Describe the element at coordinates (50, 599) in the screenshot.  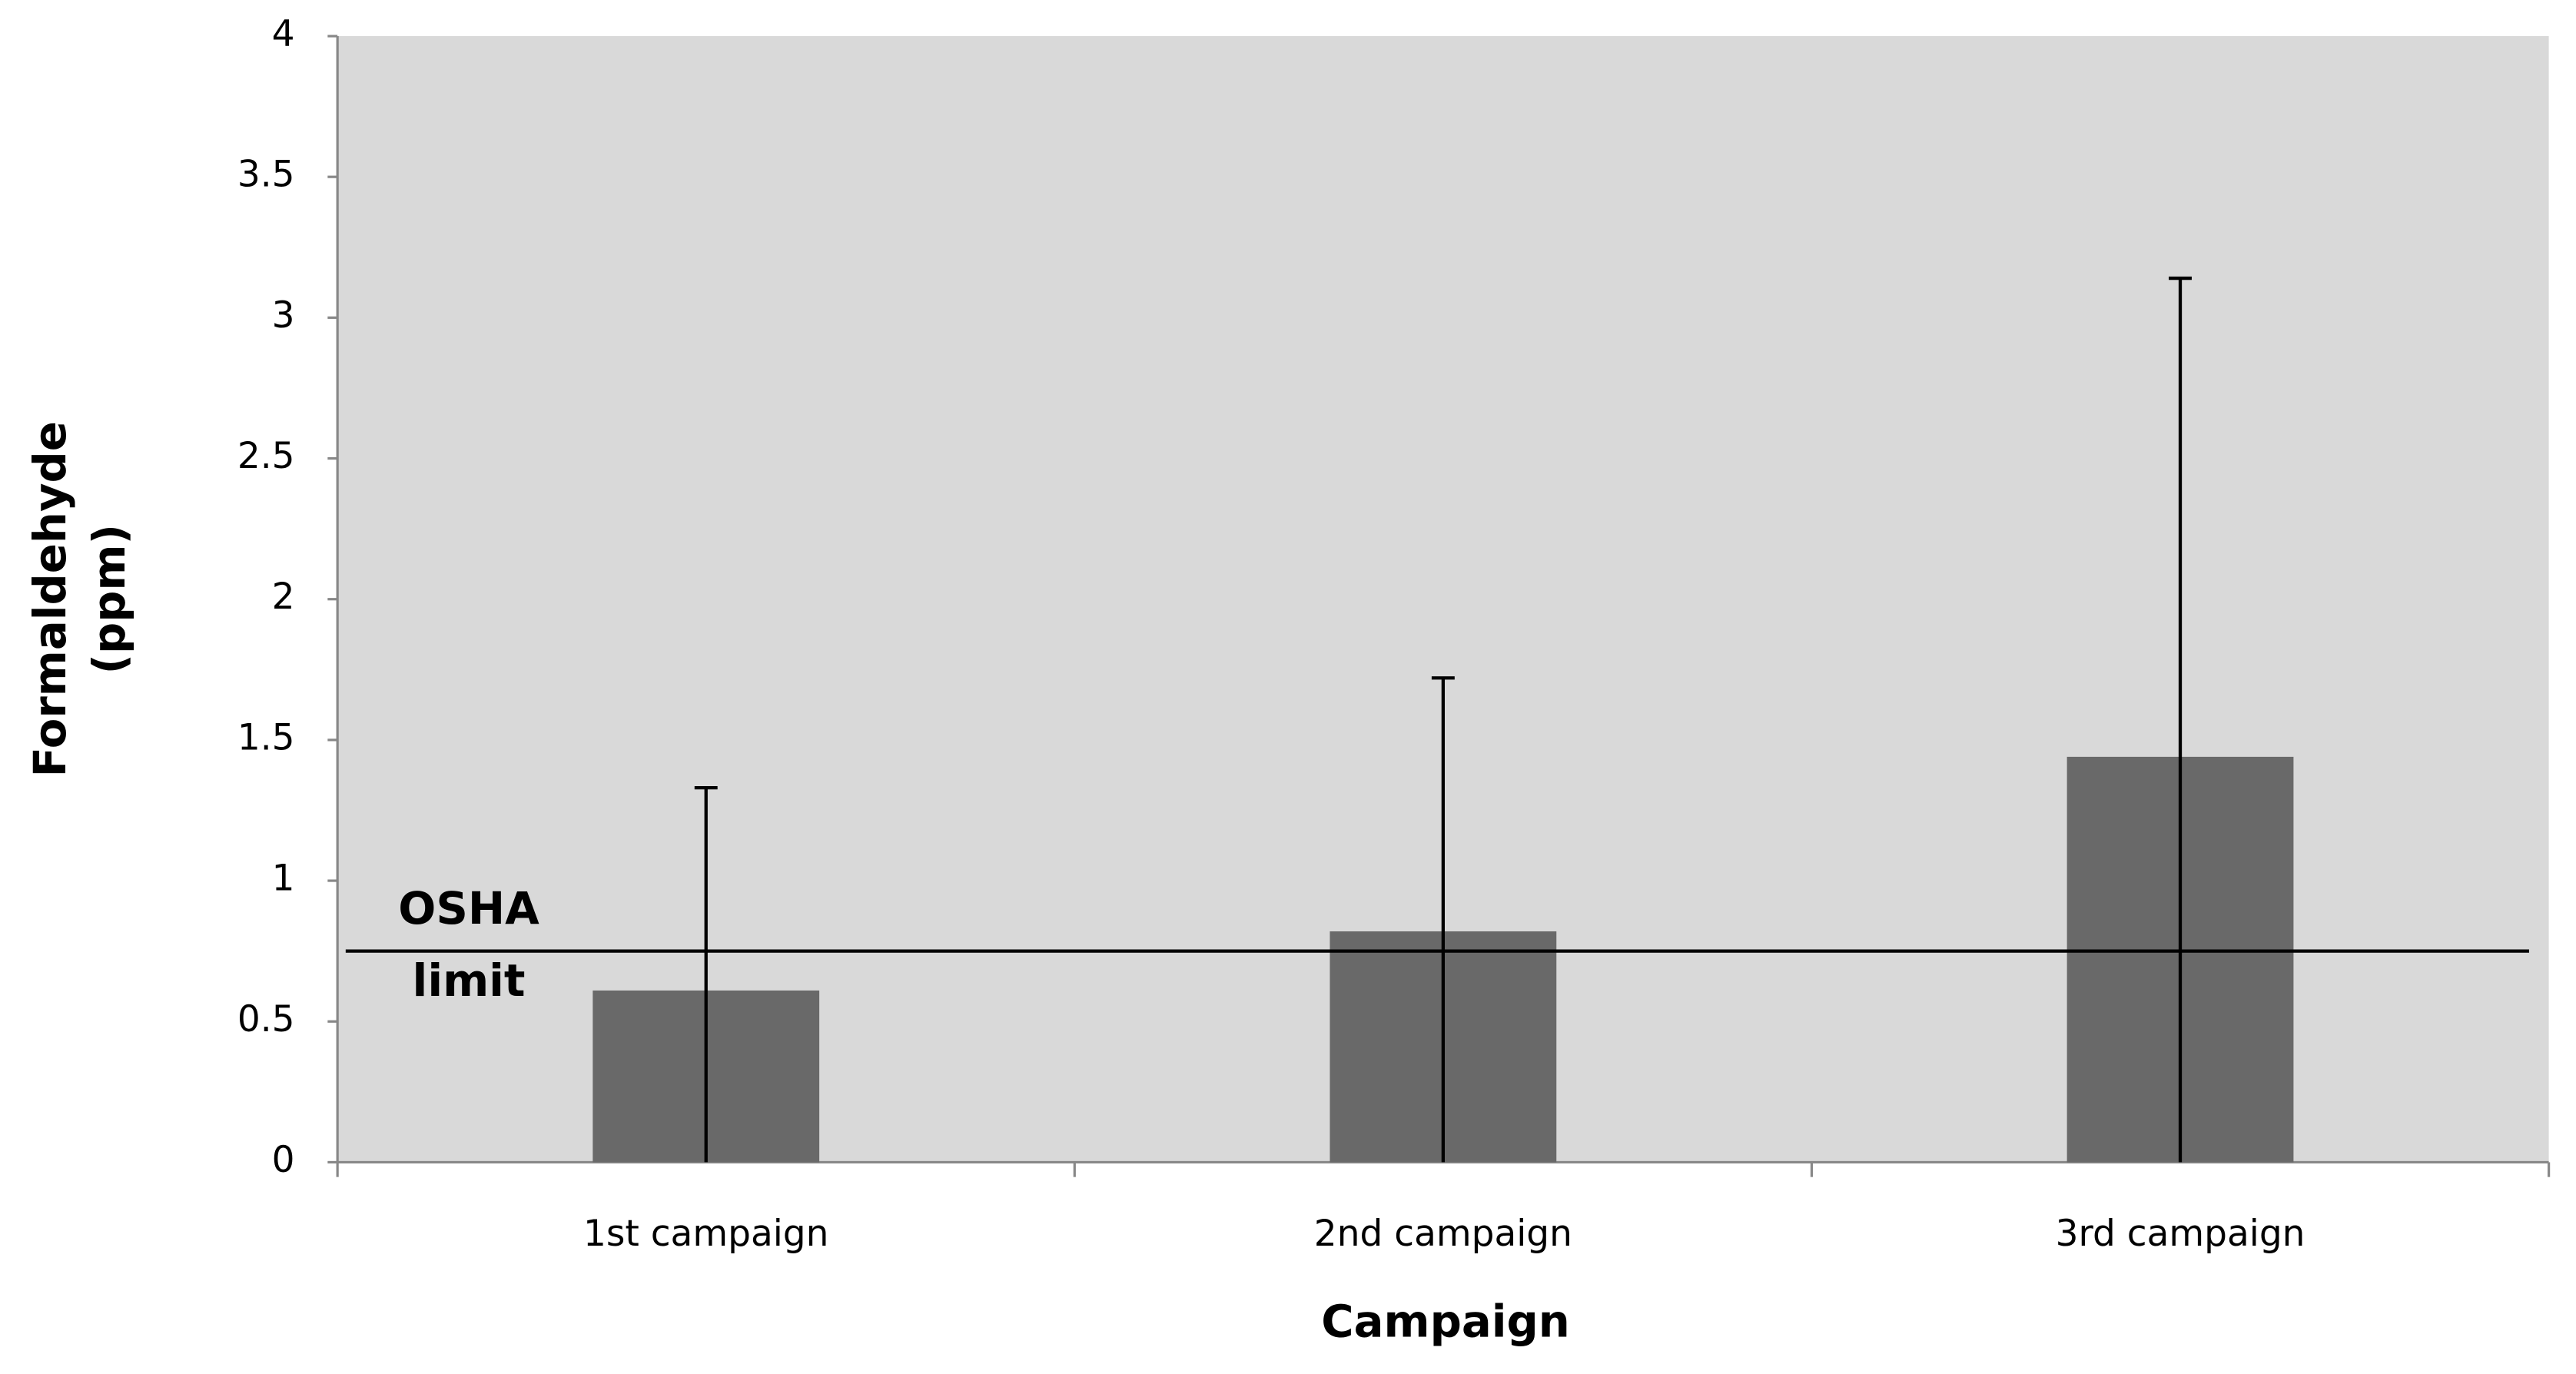
I see `y-axis-label-line: Formaldehyde` at that location.